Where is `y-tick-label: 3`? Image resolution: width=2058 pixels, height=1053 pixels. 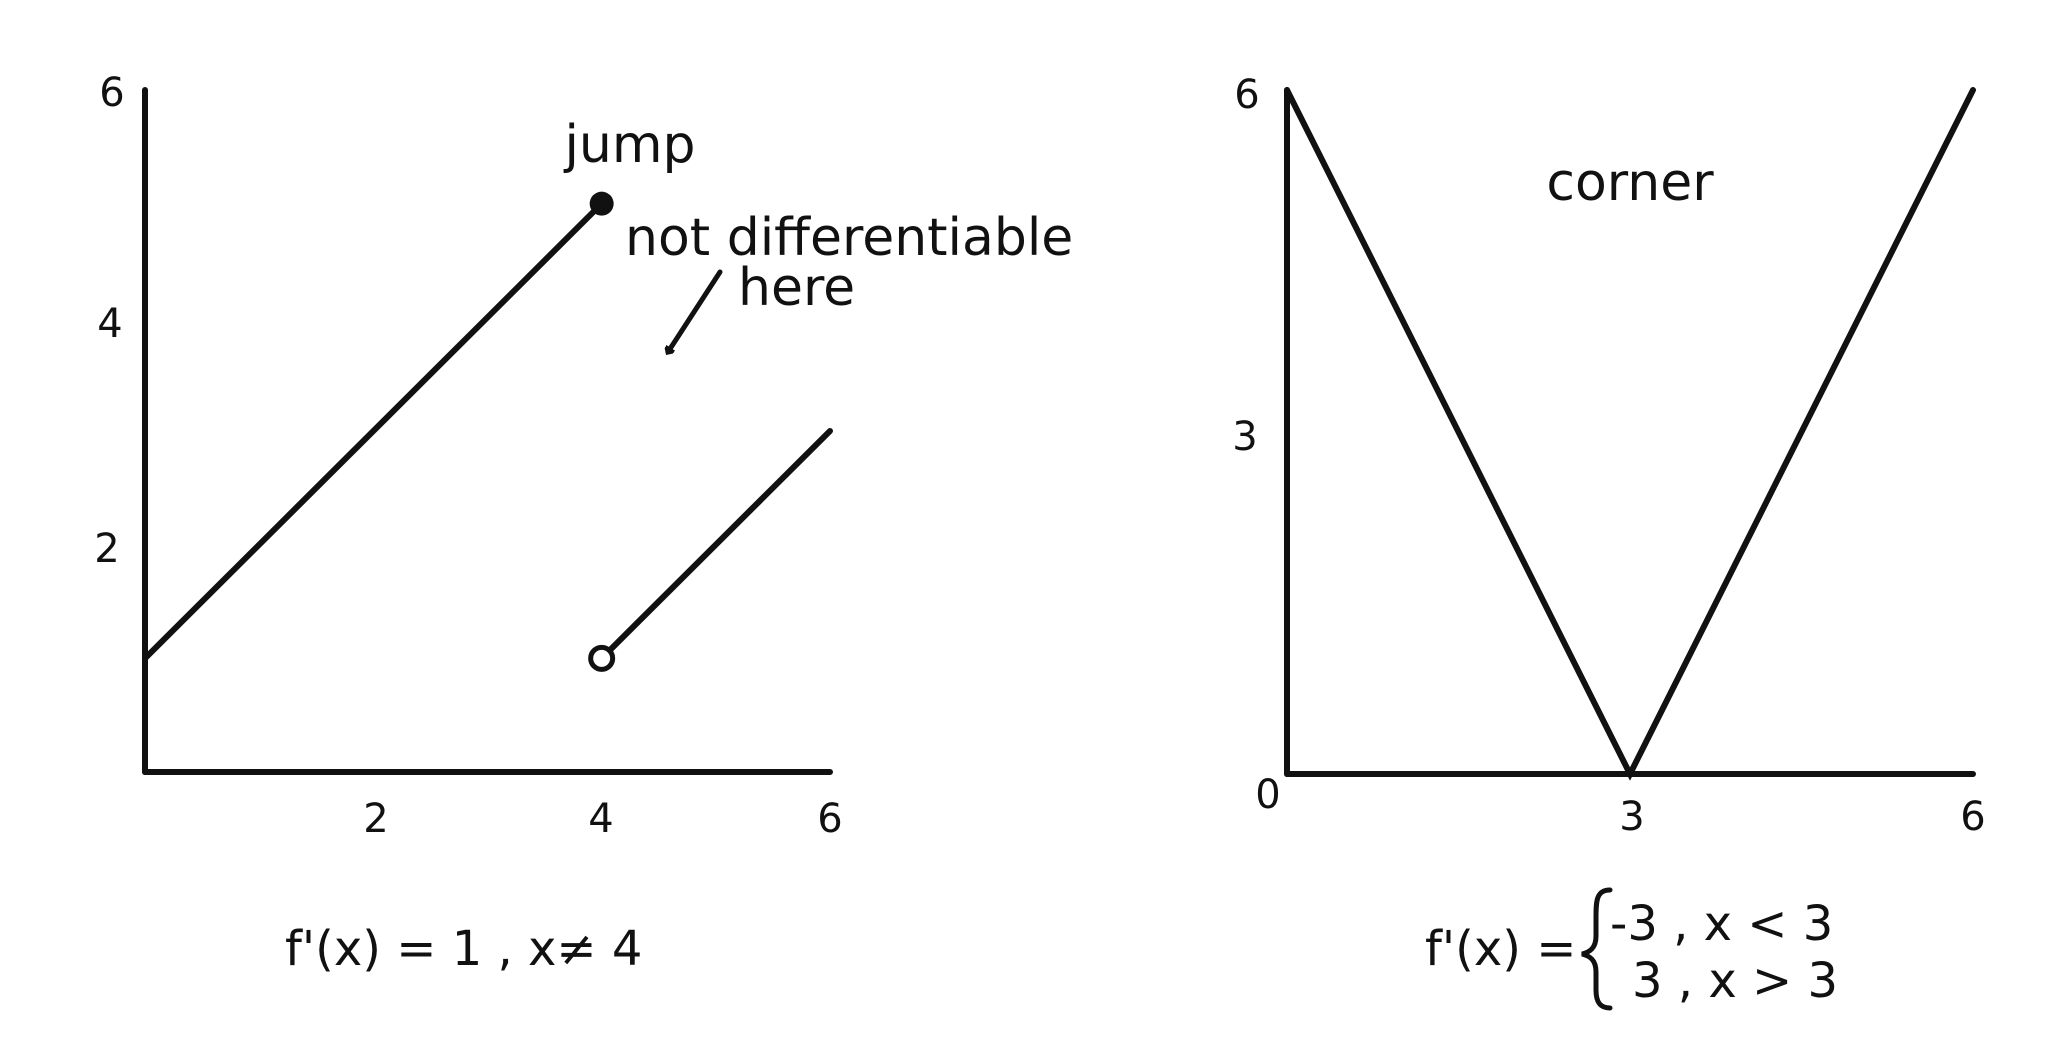 y-tick-label: 3 is located at coordinates (1244, 437).